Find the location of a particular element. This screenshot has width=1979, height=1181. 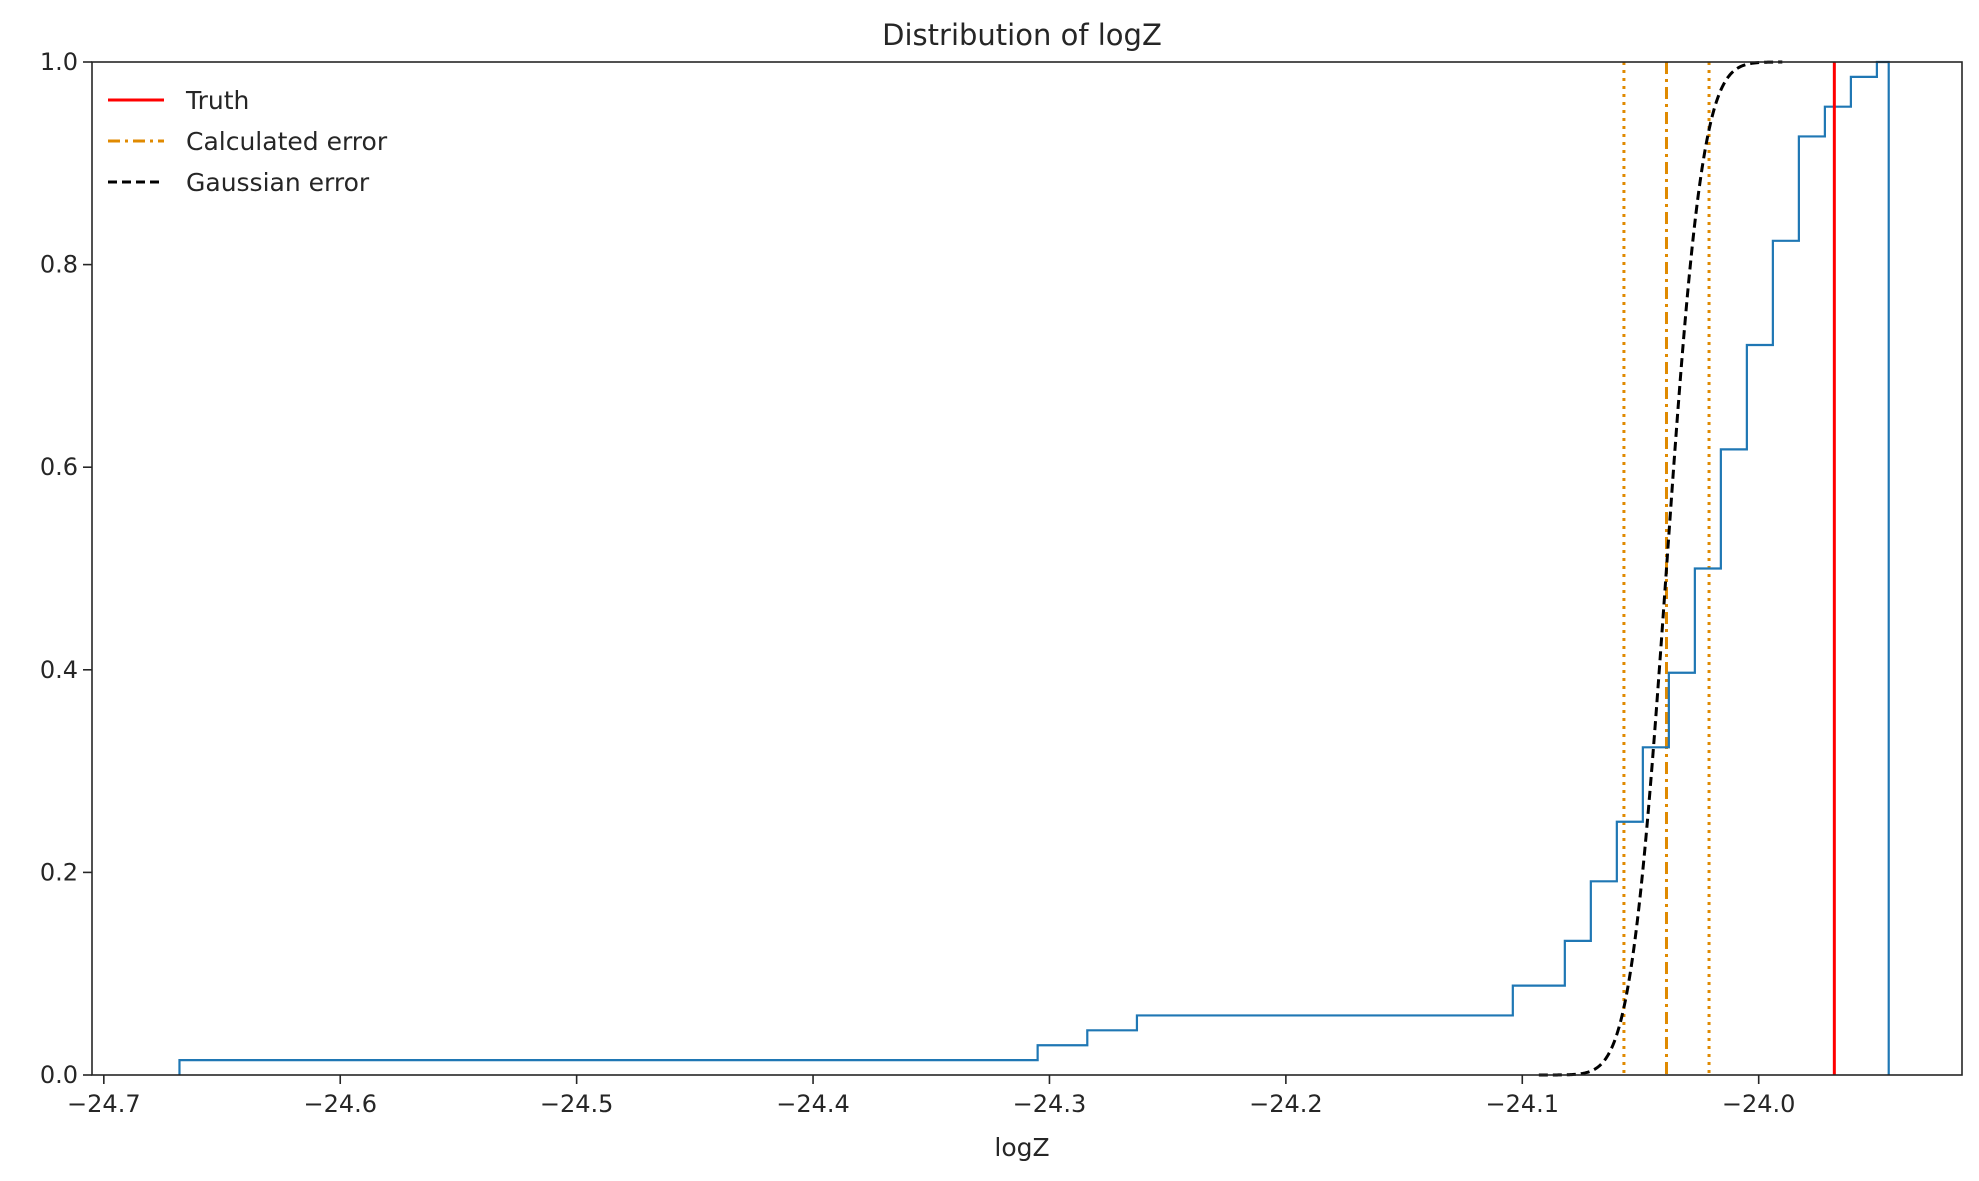

x-tick-label: −24.7 is located at coordinates (104, 1104).